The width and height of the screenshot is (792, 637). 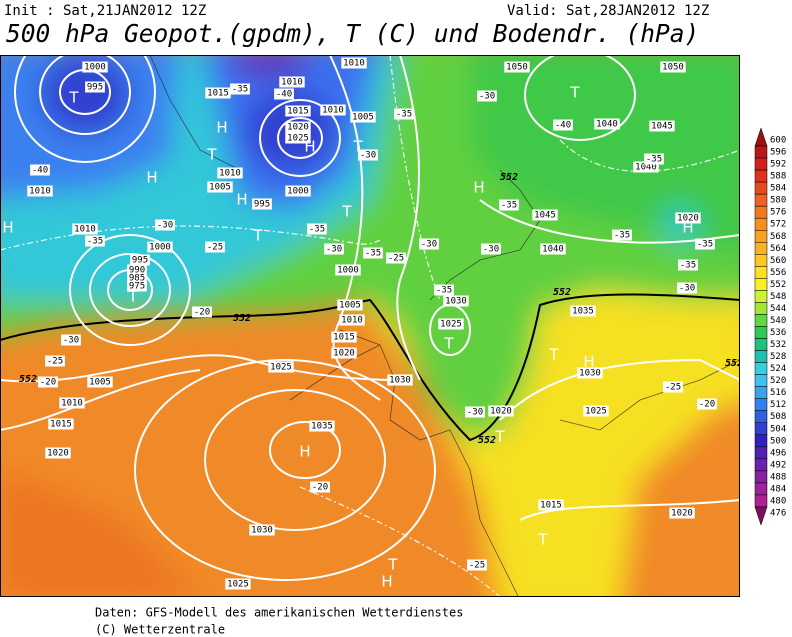 I want to click on valid-time: Valid: Sat,28JAN2012 12Z, so click(x=608, y=11).